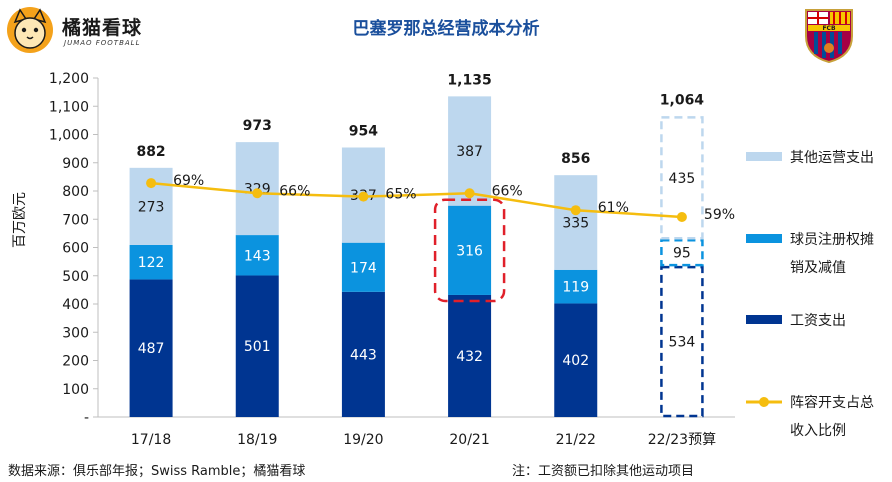 The height and width of the screenshot is (482, 892). What do you see at coordinates (832, 158) in the screenshot?
I see `legend-label-other: 其他运营支出` at bounding box center [832, 158].